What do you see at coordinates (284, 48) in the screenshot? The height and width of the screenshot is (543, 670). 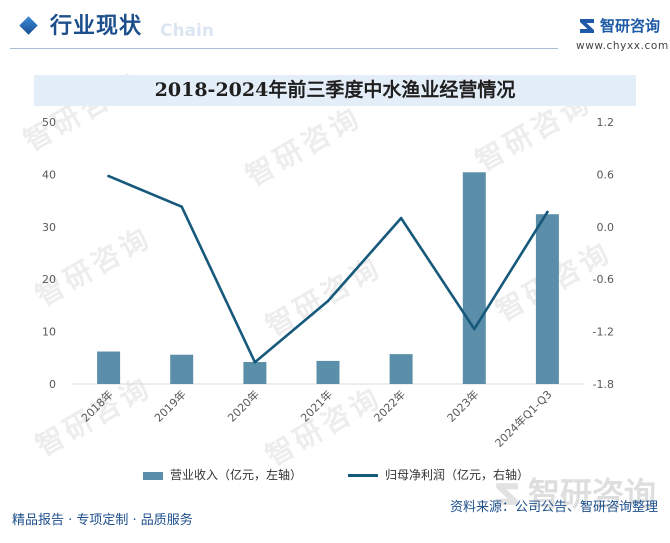 I see `header-divider` at bounding box center [284, 48].